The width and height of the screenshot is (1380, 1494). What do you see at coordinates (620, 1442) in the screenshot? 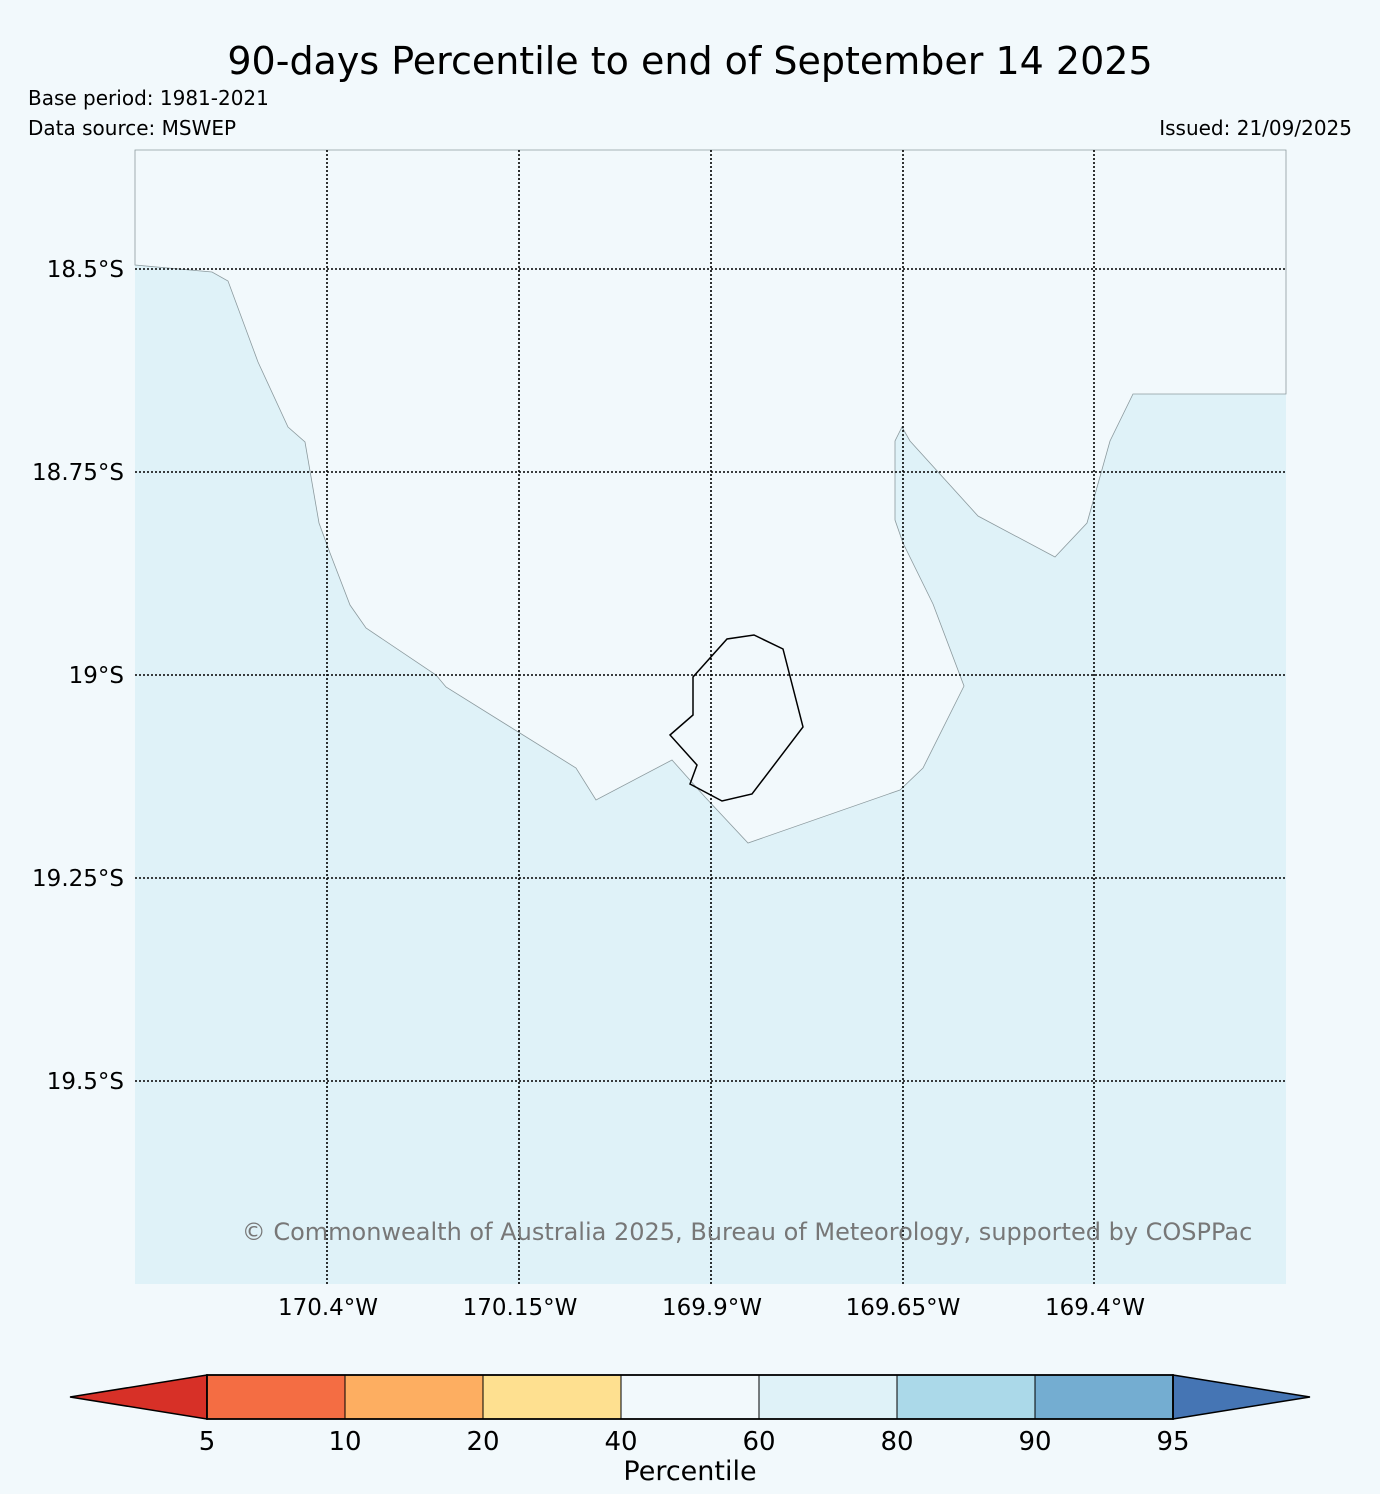
I see `colorbar-tick-40: 40` at bounding box center [620, 1442].